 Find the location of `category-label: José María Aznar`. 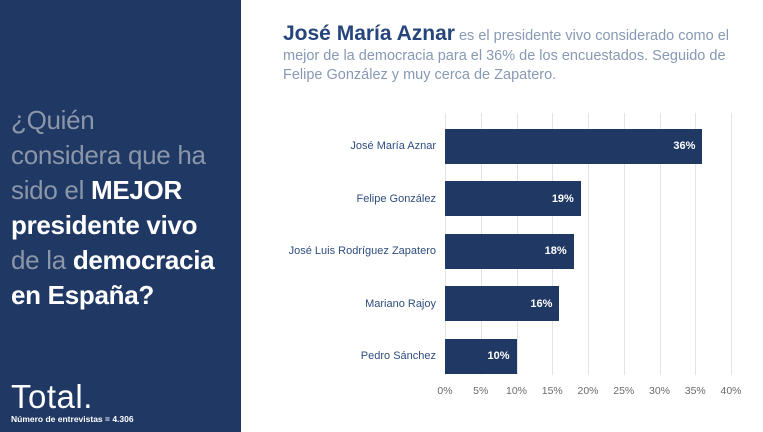

category-label: José María Aznar is located at coordinates (393, 146).